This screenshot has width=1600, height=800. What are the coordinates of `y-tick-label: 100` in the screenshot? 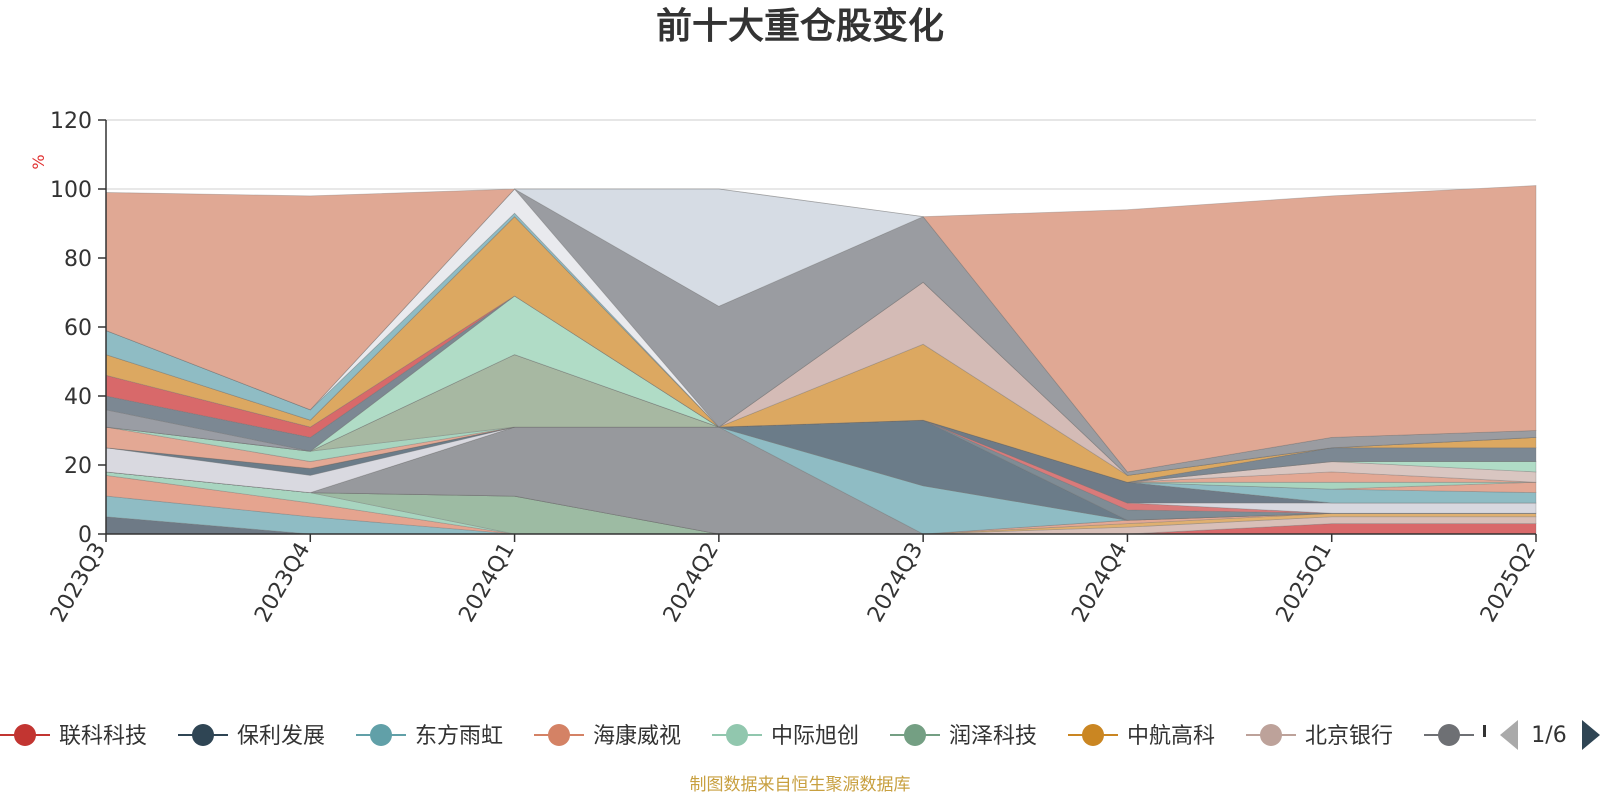 It's located at (71, 190).